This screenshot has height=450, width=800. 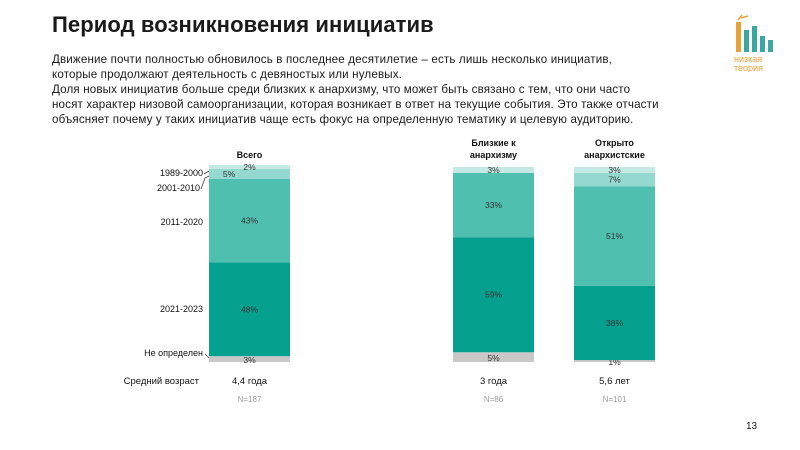 I want to click on logo-text-line1: низкая, so click(x=748, y=59).